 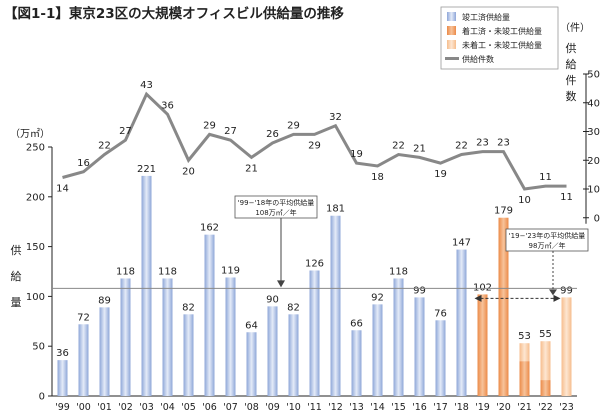 I want to click on x-tick-label: '99, so click(x=62, y=407).